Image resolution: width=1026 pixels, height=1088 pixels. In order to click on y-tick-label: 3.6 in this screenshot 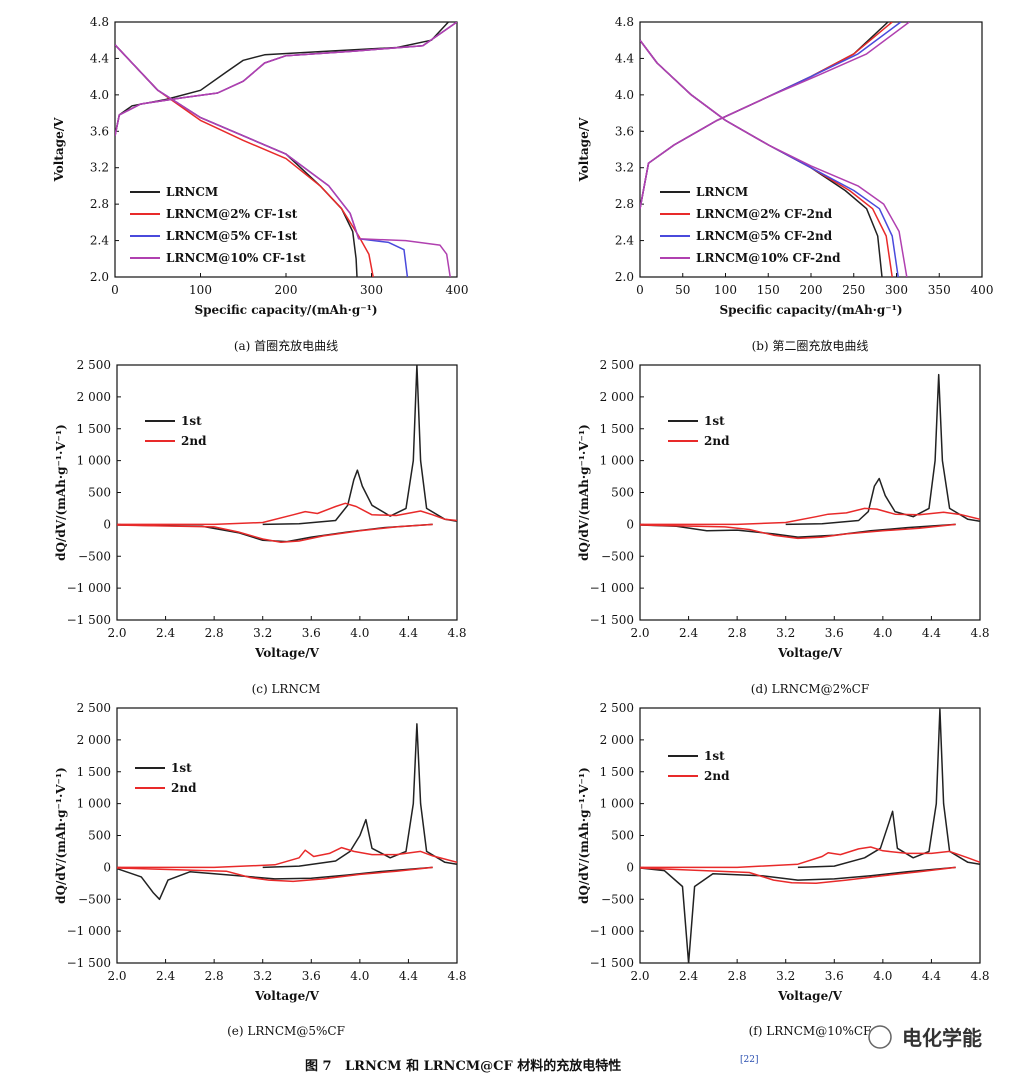, I will do `click(624, 131)`.